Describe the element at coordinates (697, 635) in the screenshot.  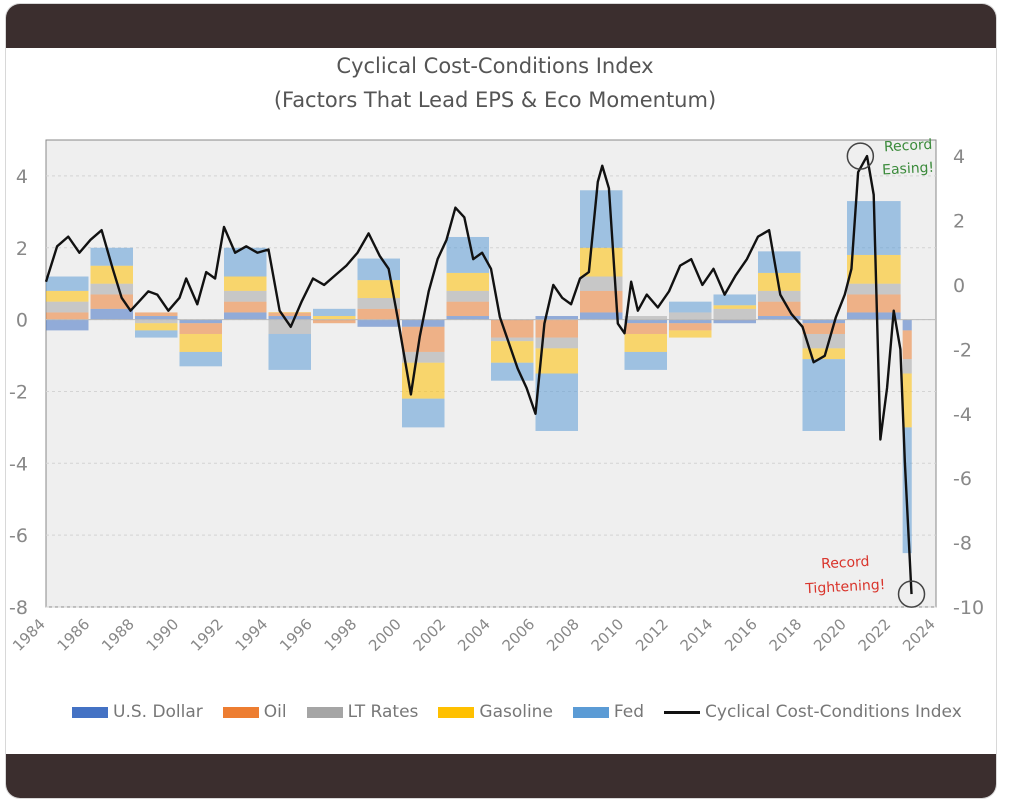
I see `x-tick-label: 2014` at that location.